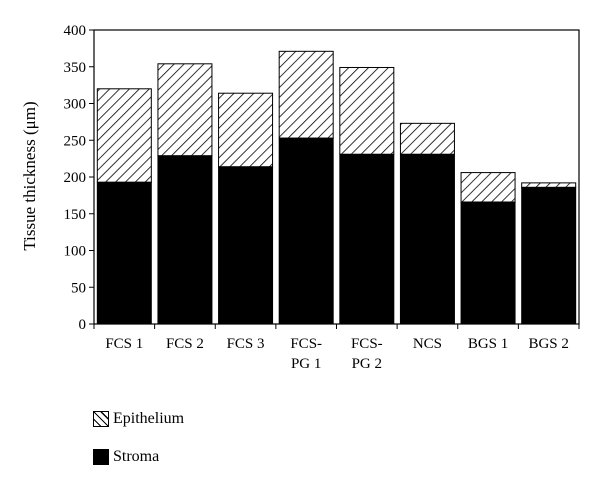  Describe the element at coordinates (75, 252) in the screenshot. I see `y-tick-label-100: 100` at that location.